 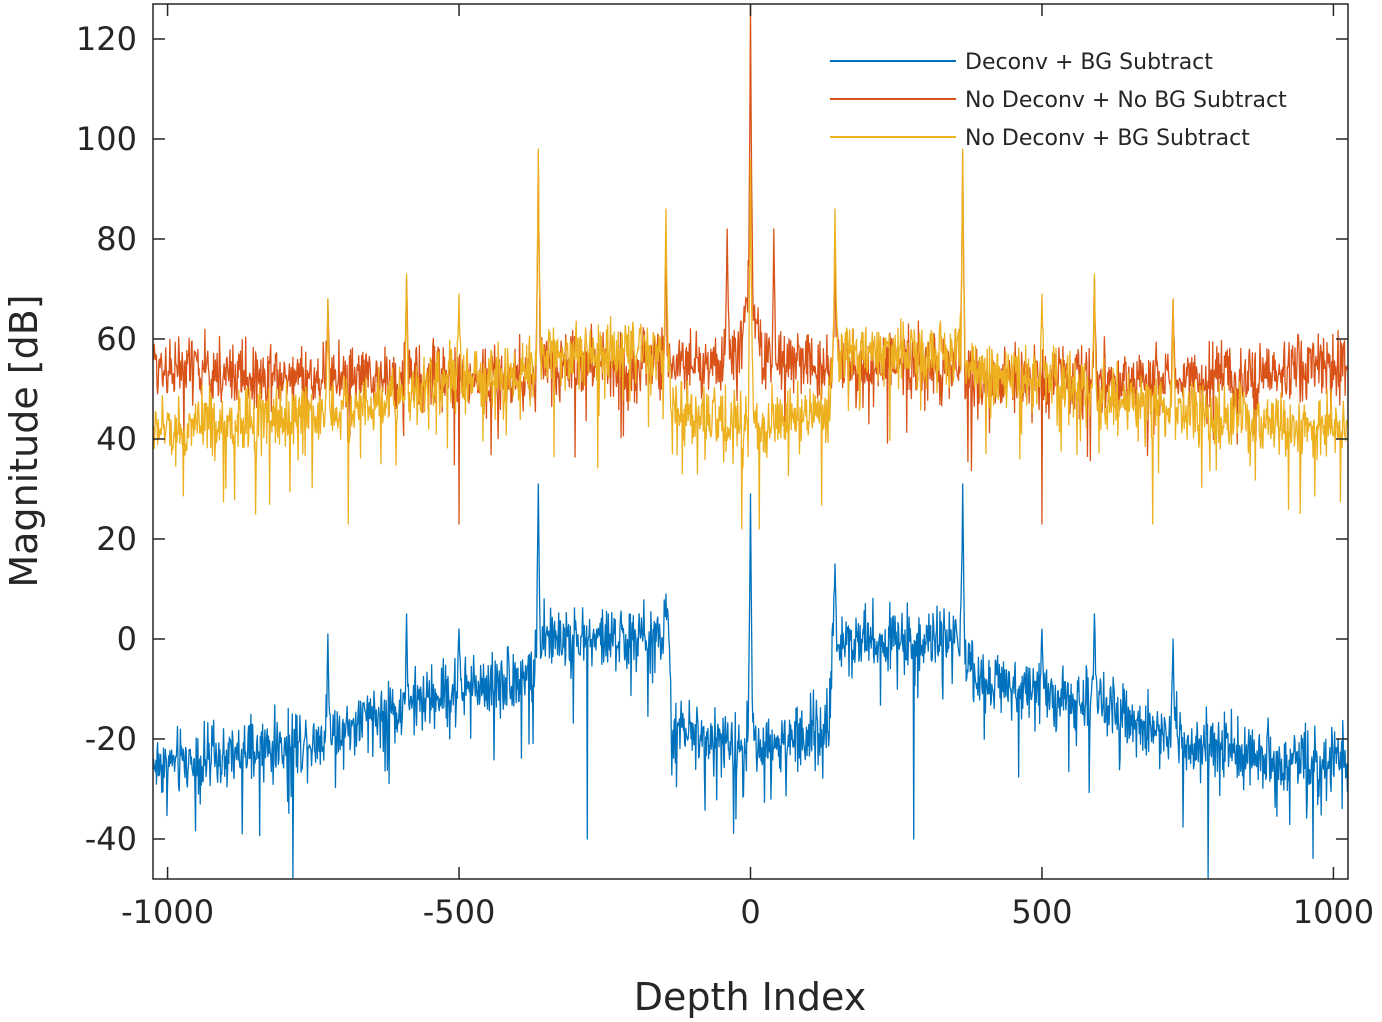 I want to click on y-tick-label: 0, so click(x=127, y=639).